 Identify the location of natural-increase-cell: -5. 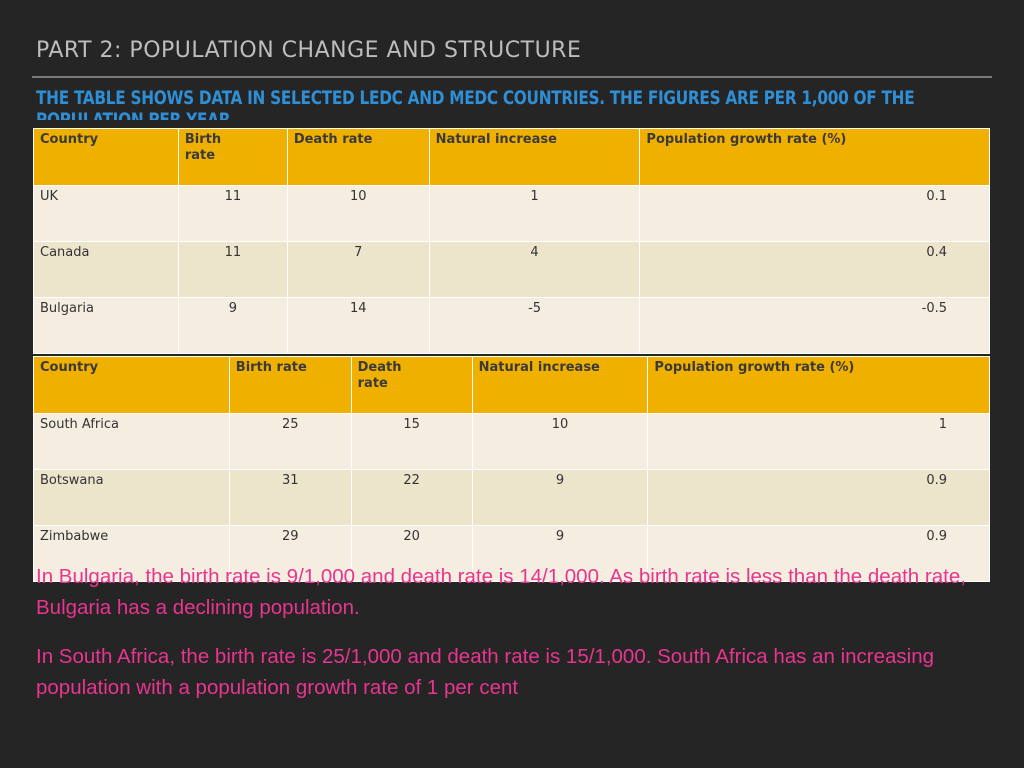
(534, 325).